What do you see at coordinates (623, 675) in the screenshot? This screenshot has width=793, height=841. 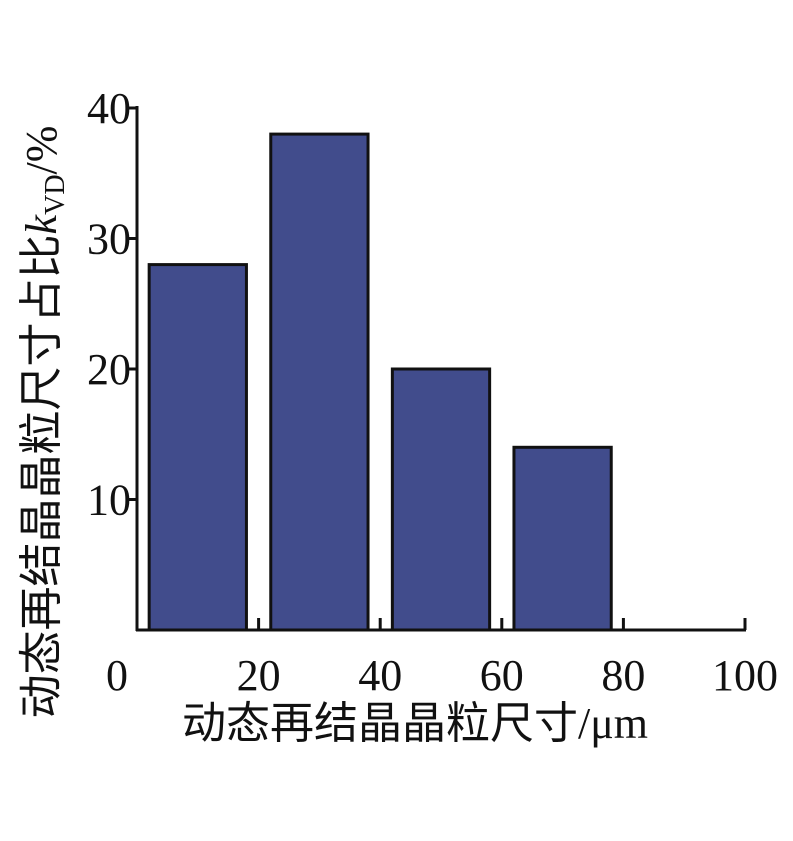 I see `x-tick-label: 80` at bounding box center [623, 675].